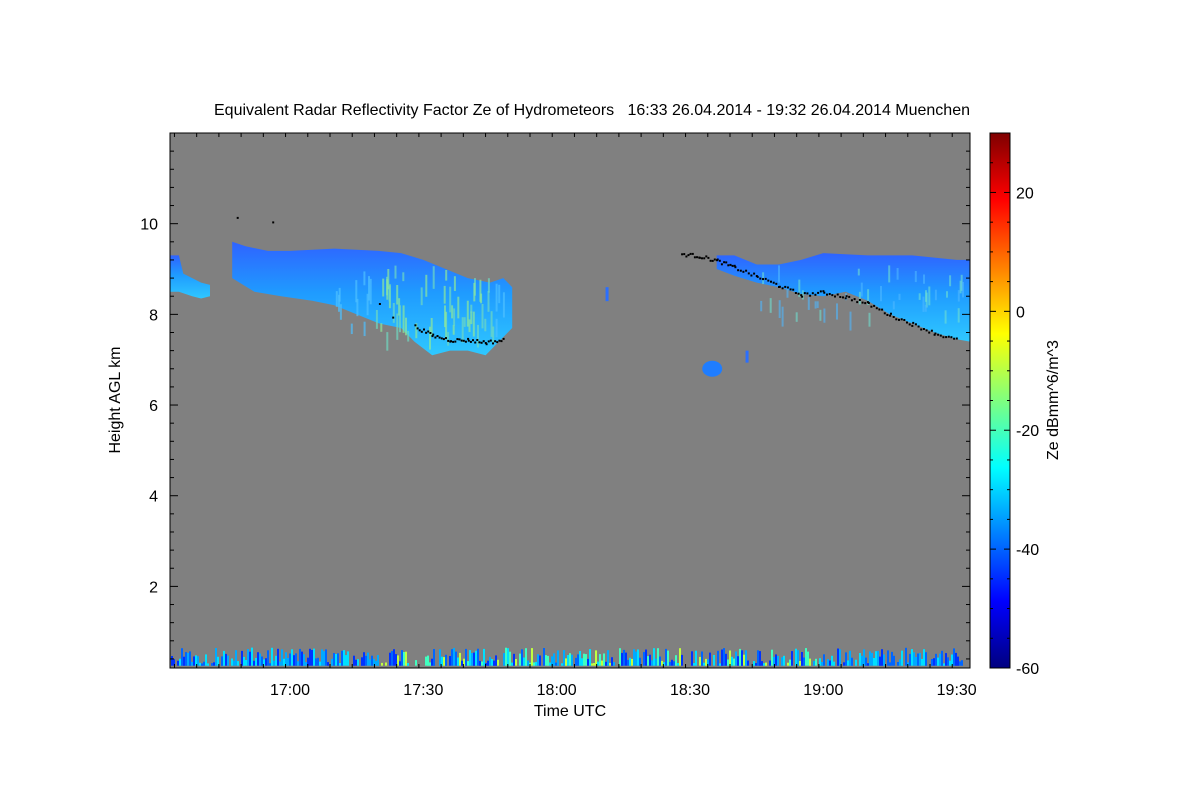  Describe the element at coordinates (153, 497) in the screenshot. I see `y-tick-label: 4` at that location.